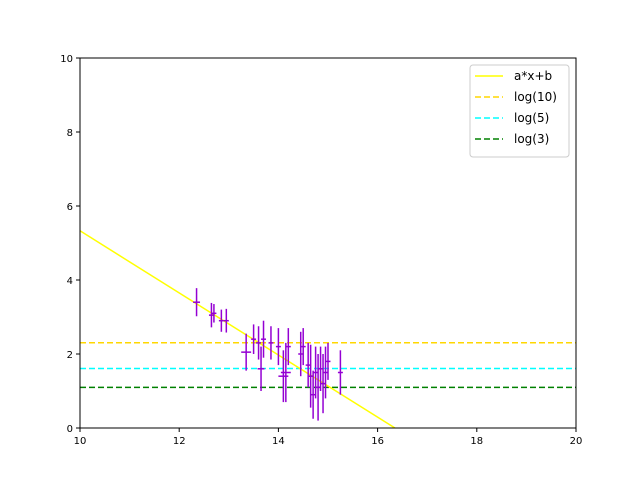  I want to click on x-tick-label: 16, so click(377, 441).